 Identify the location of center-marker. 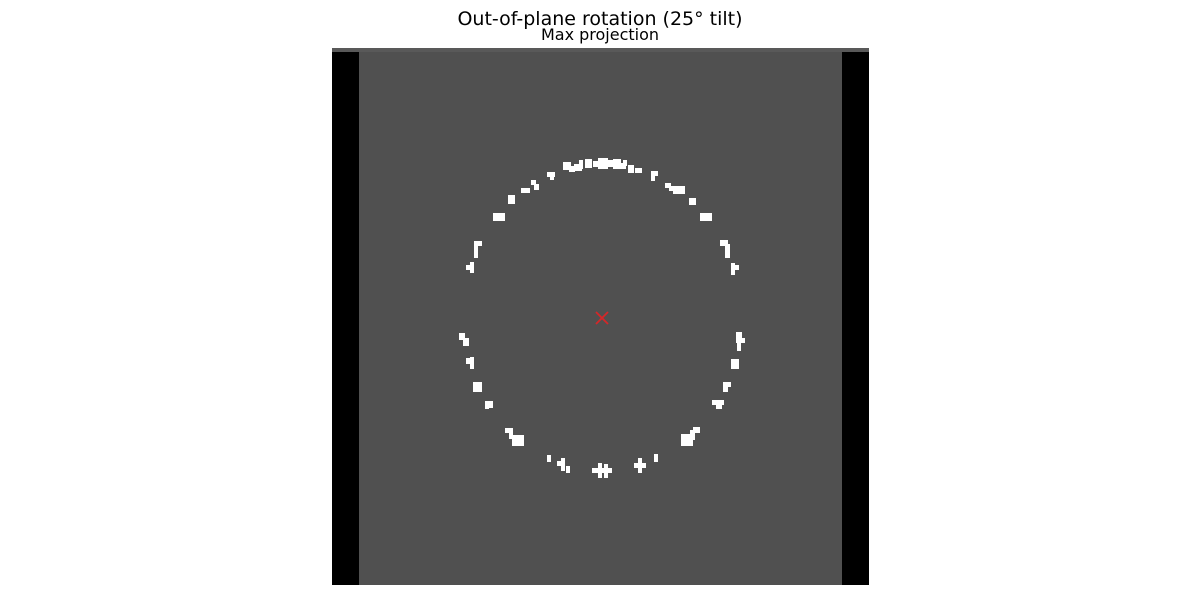
(602, 318).